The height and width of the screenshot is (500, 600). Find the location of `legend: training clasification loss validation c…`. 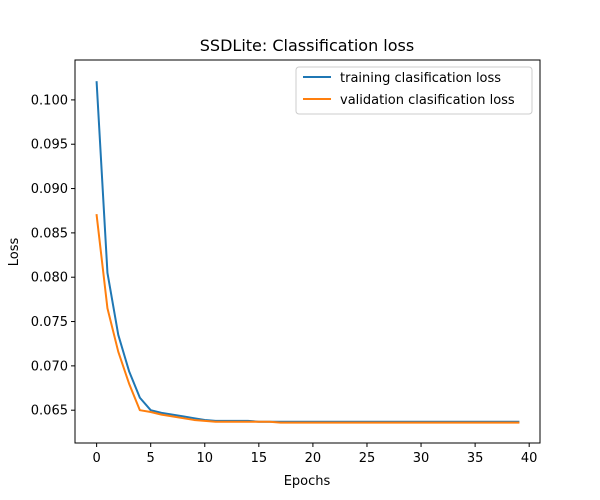

legend: training clasification loss validation c… is located at coordinates (414, 90).